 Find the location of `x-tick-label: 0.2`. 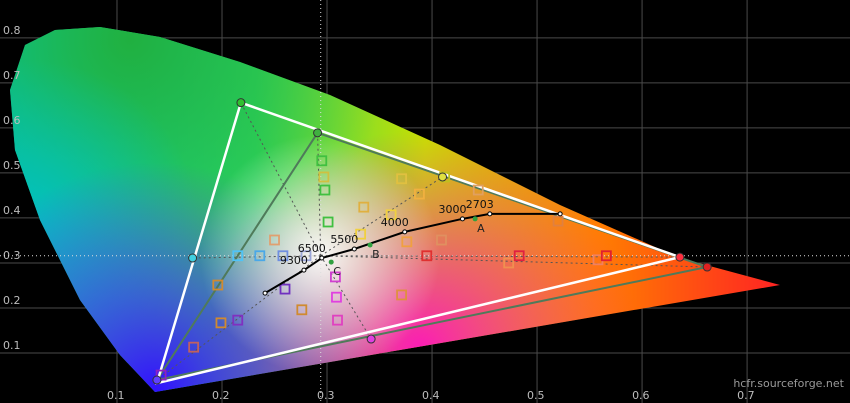

x-tick-label: 0.2 is located at coordinates (221, 395).